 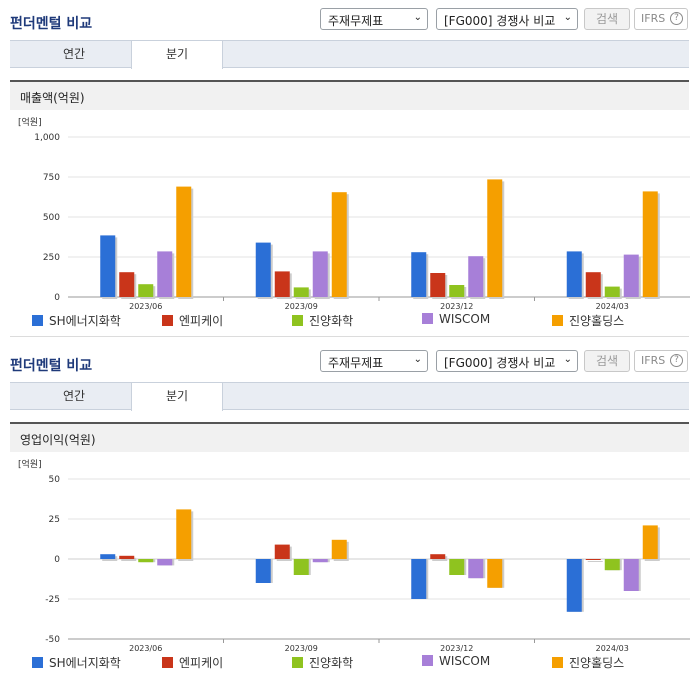 I want to click on legend-label: SH에너지화학, so click(x=85, y=321).